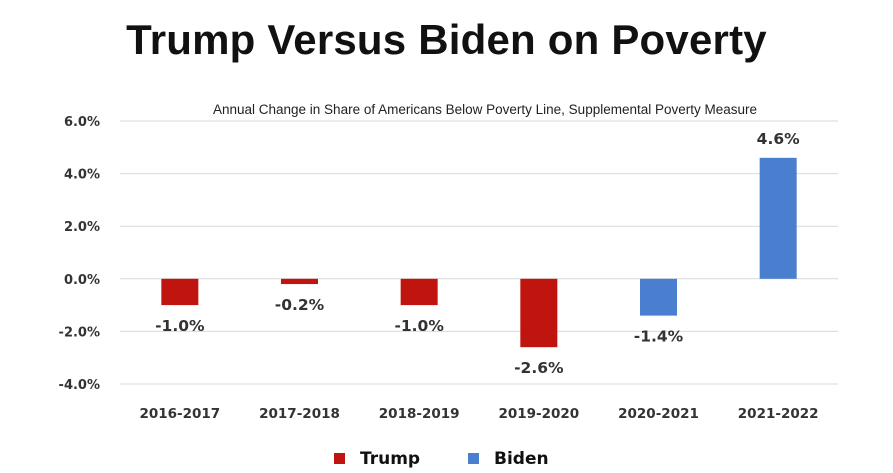 The width and height of the screenshot is (893, 473). I want to click on y-tick-label: 2.0%, so click(82, 227).